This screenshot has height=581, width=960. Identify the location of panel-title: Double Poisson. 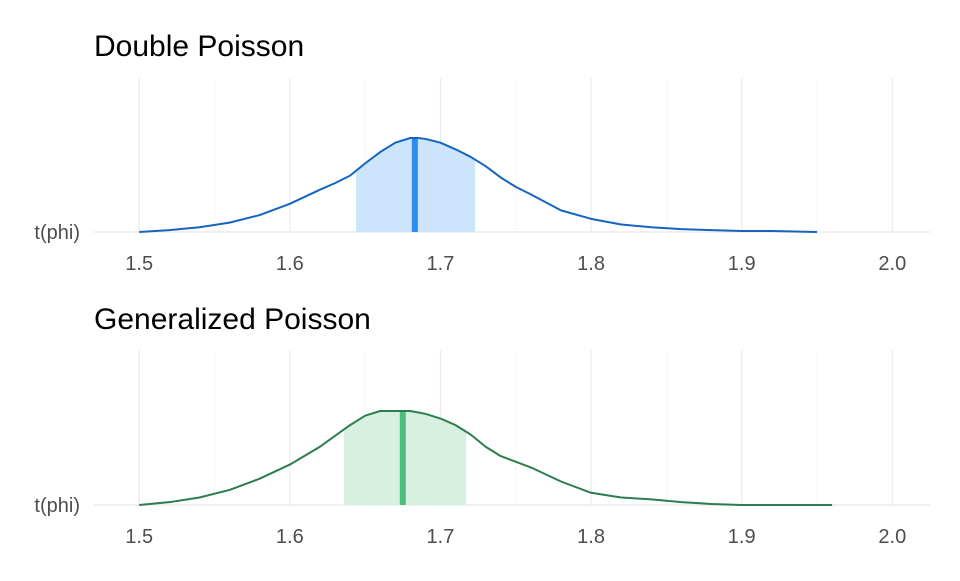
(199, 46).